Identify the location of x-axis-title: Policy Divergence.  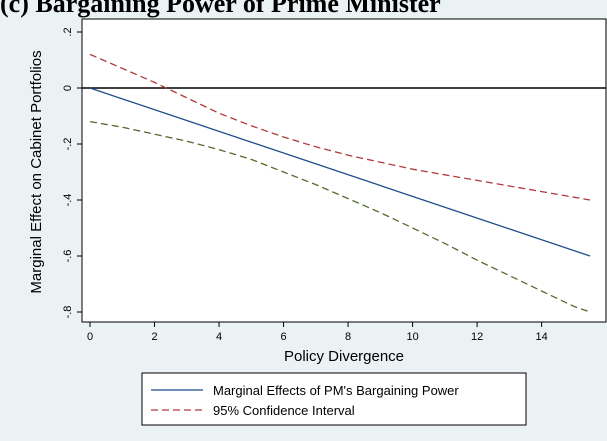
(344, 356).